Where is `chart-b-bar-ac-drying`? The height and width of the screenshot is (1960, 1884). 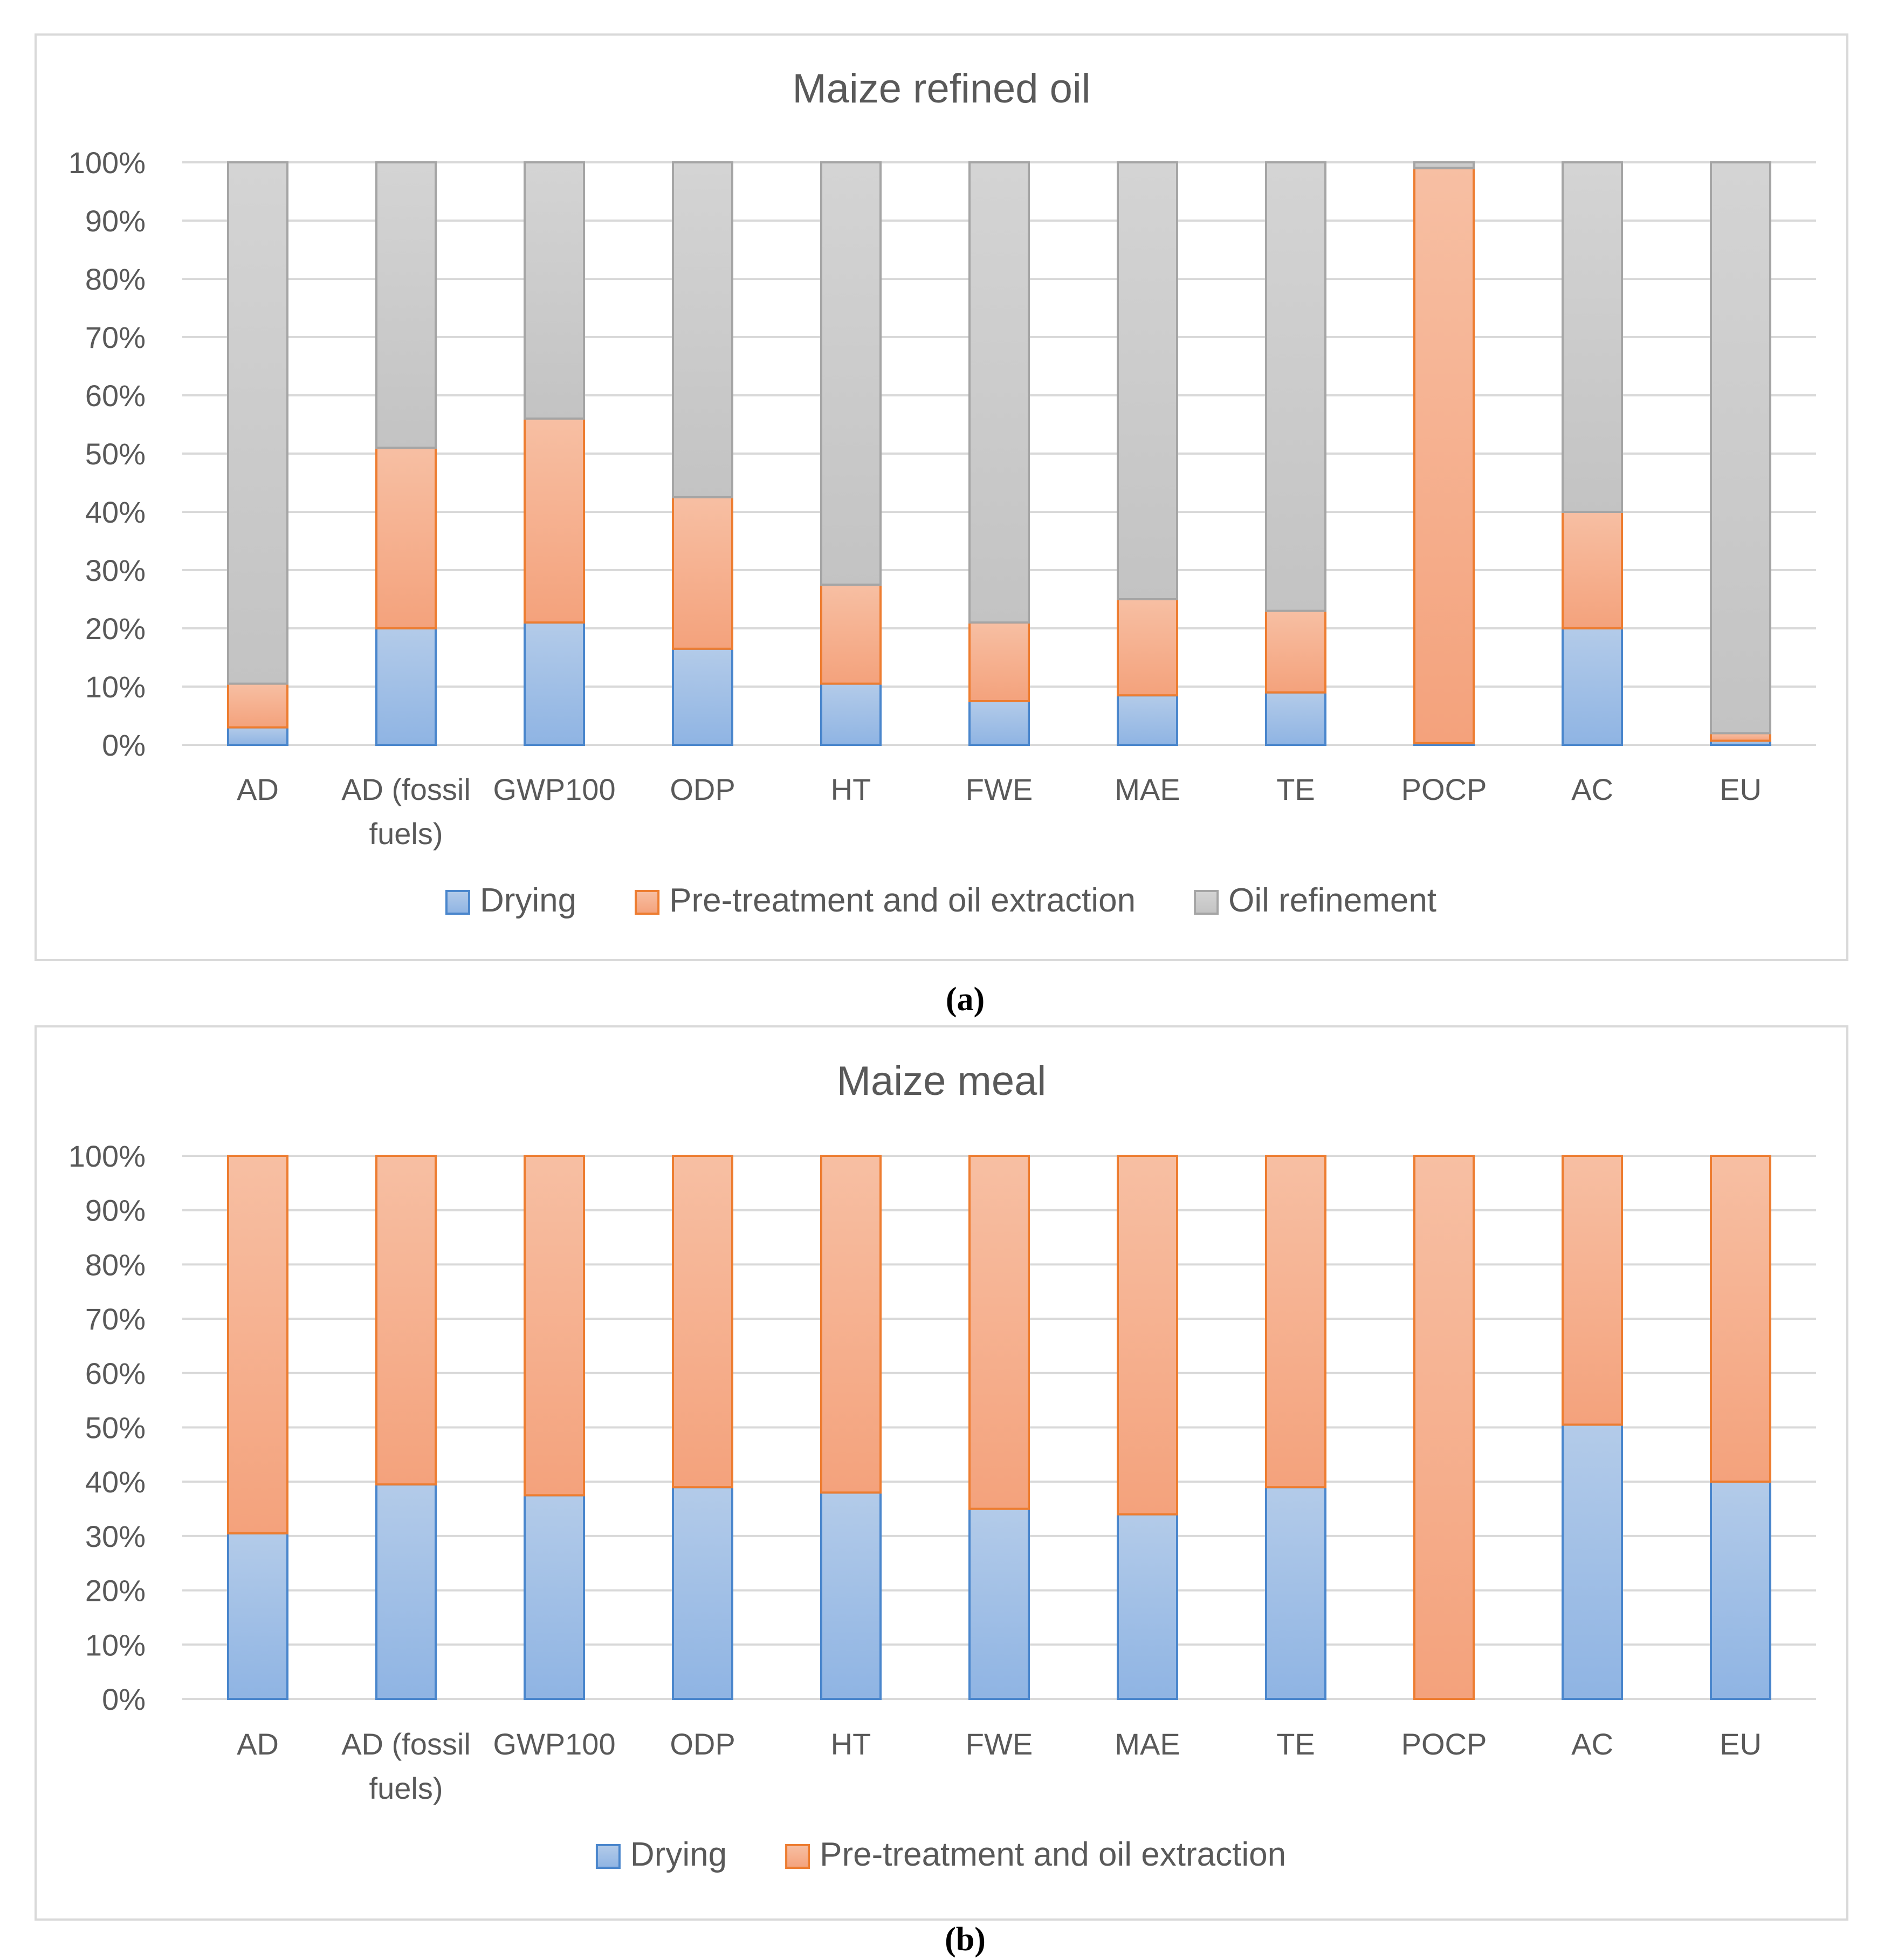
chart-b-bar-ac-drying is located at coordinates (1593, 1562).